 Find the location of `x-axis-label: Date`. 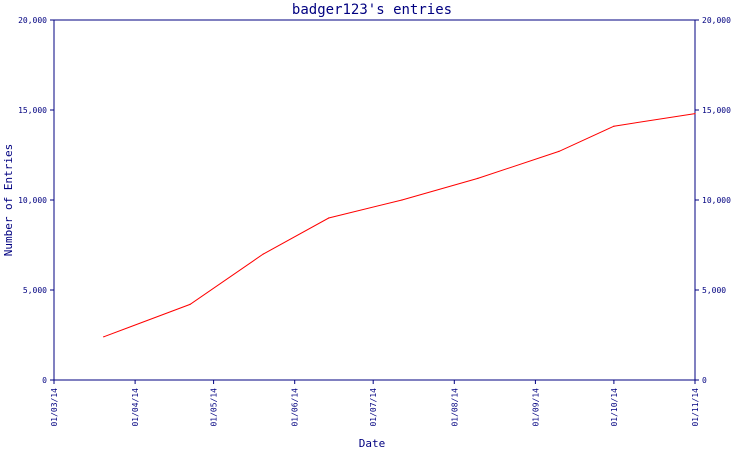

x-axis-label: Date is located at coordinates (372, 443).